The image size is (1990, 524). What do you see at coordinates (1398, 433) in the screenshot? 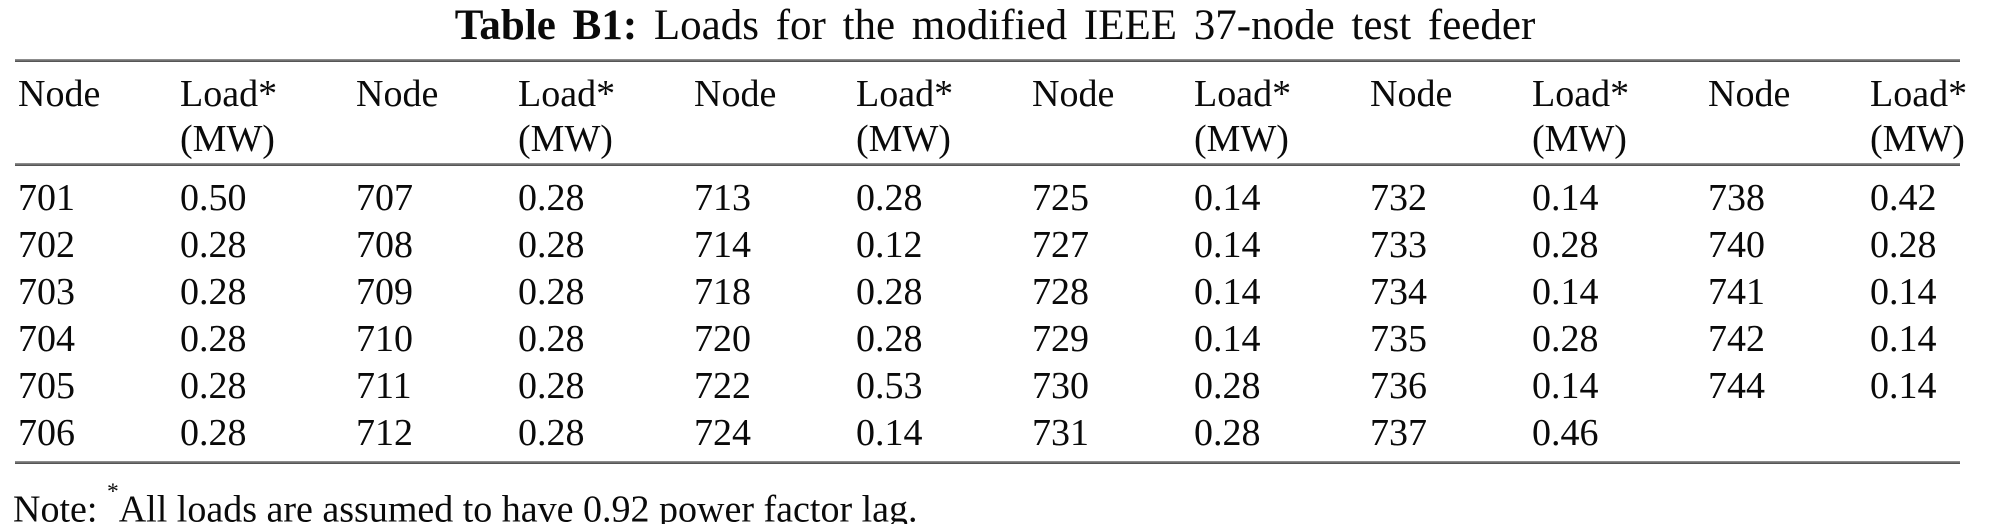
I see `table-cell: 737` at bounding box center [1398, 433].